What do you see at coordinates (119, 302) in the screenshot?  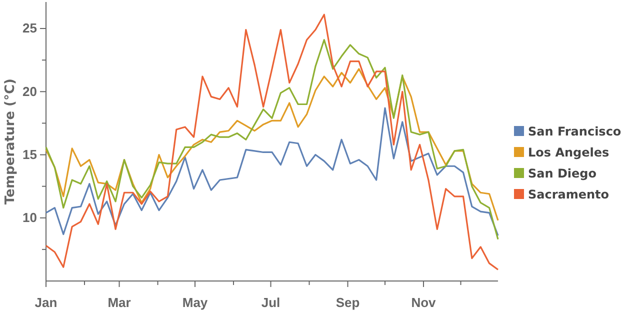 I see `x-tick-label: Mar` at bounding box center [119, 302].